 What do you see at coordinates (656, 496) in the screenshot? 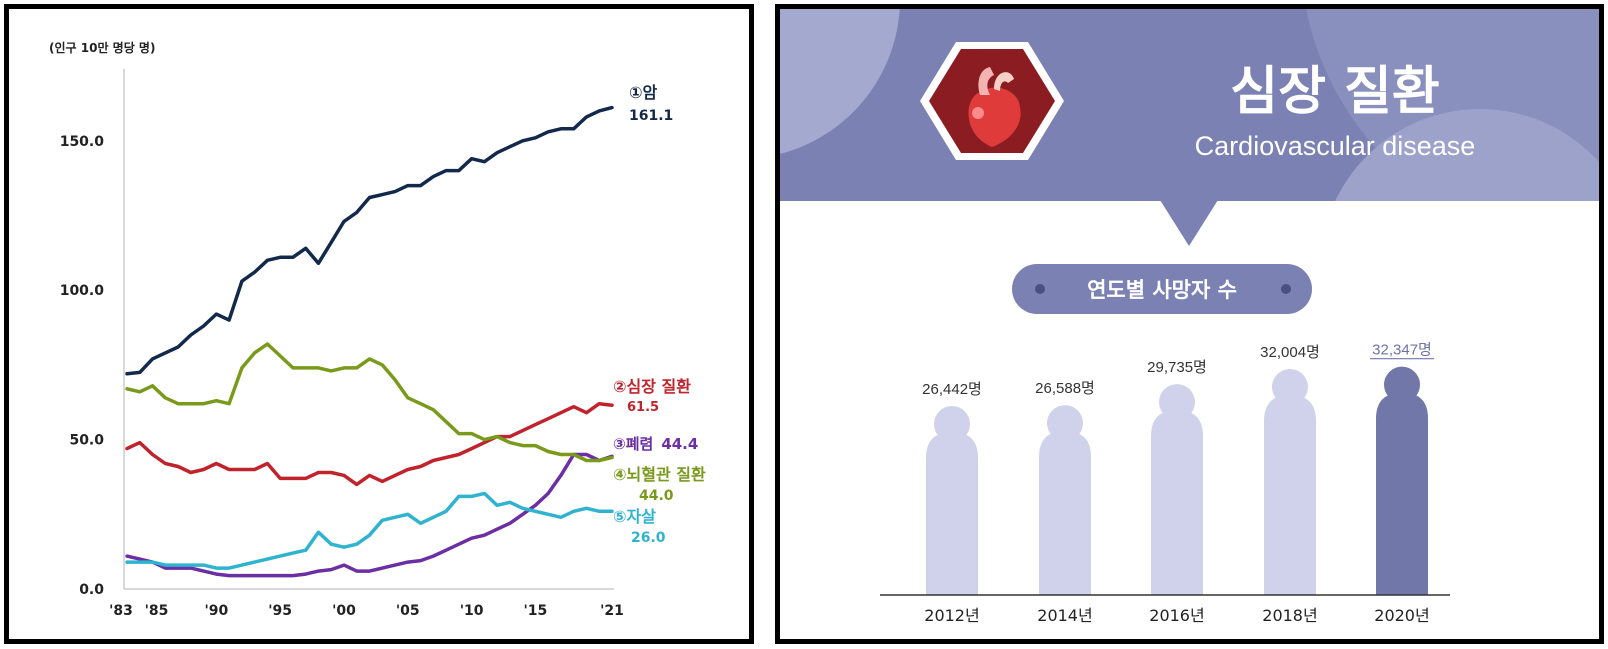
I see `series-end-value-4: 44.0` at bounding box center [656, 496].